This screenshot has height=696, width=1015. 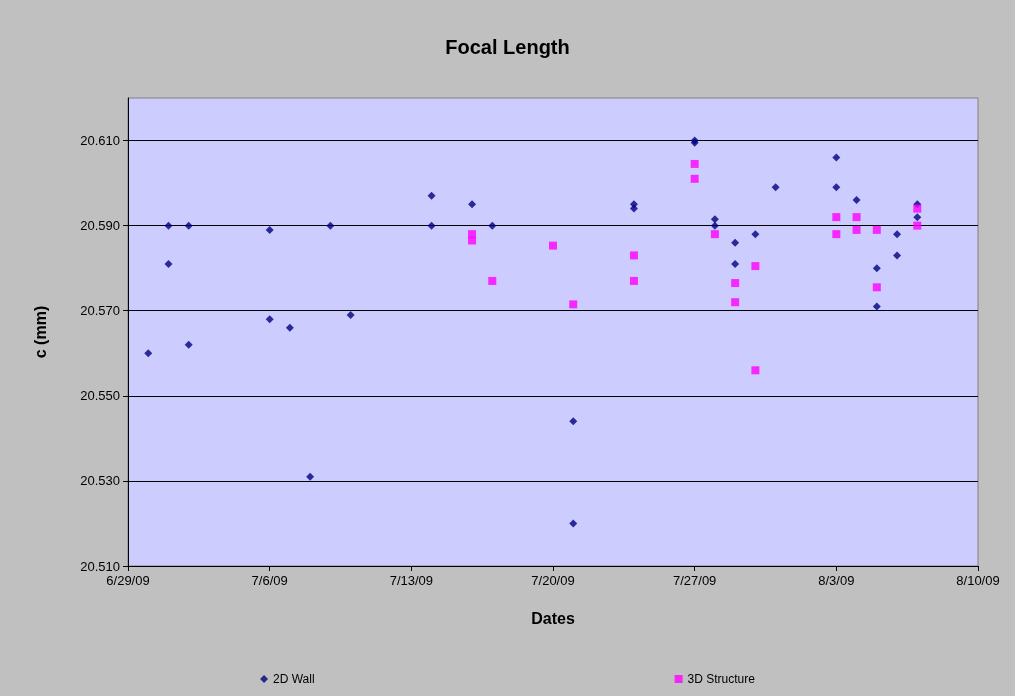 I want to click on y-tick-label: 20.590, so click(x=100, y=226).